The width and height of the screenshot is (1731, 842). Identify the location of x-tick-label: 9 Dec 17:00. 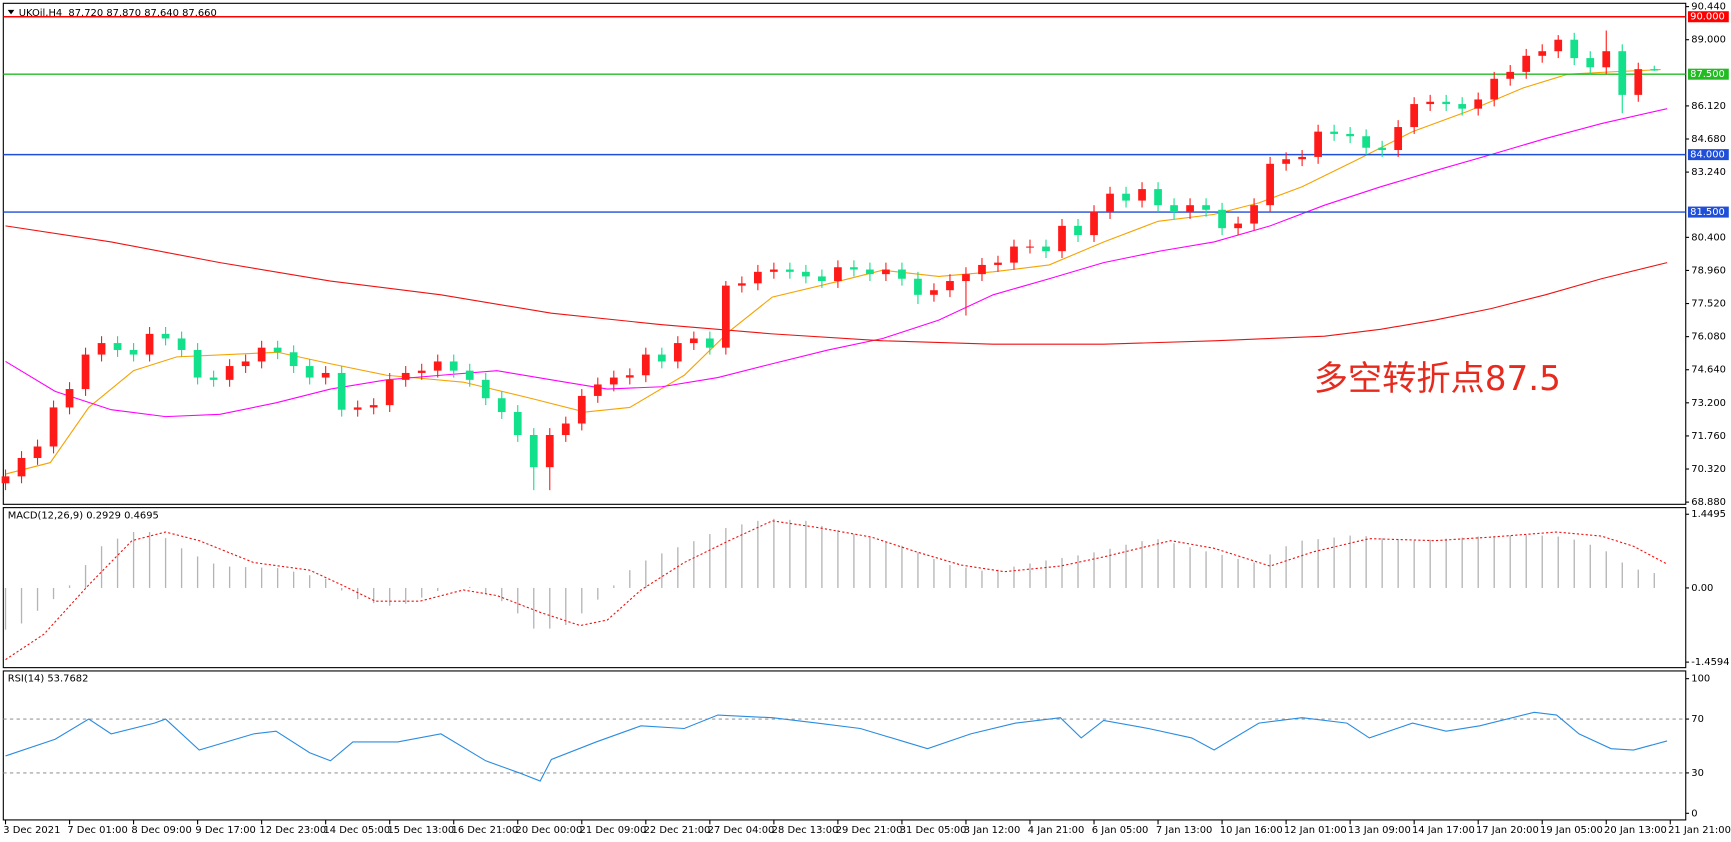
(225, 830).